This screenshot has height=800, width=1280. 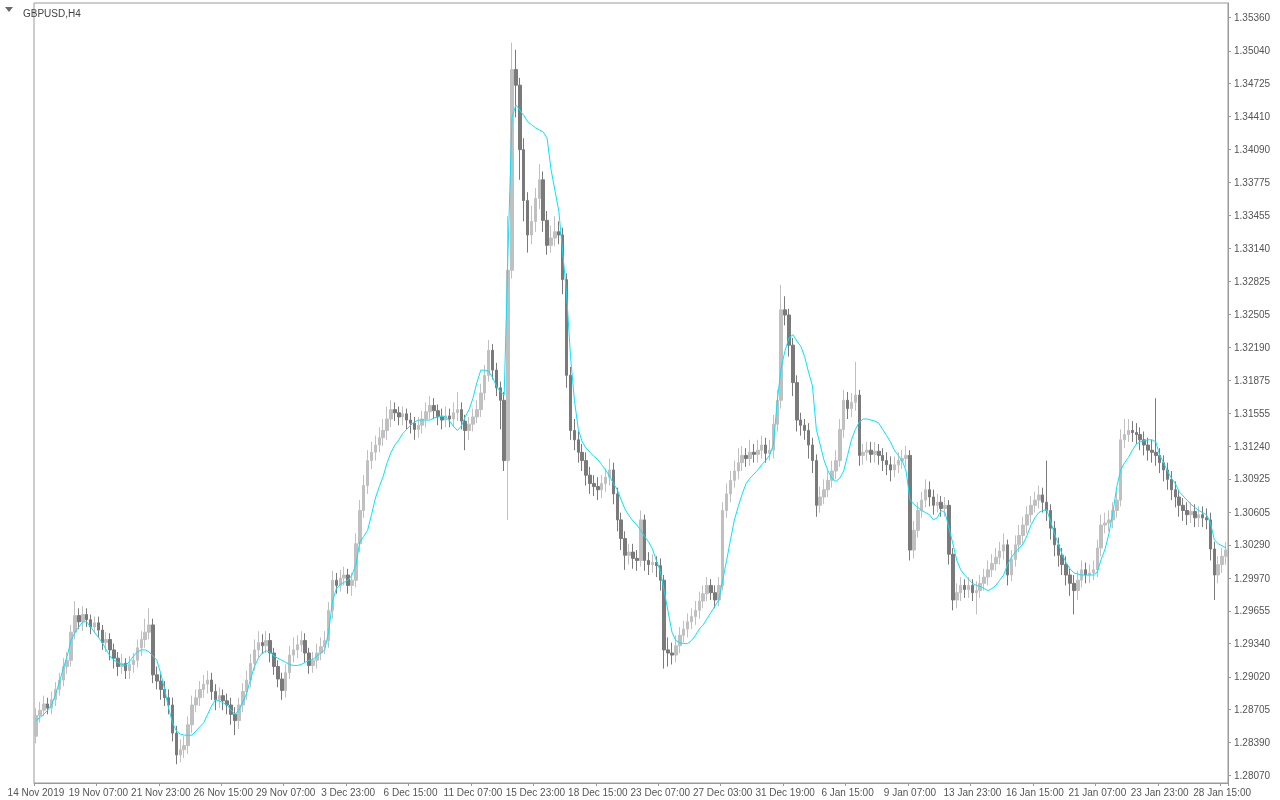 I want to click on y-tick-label: 1.29340, so click(x=1252, y=644).